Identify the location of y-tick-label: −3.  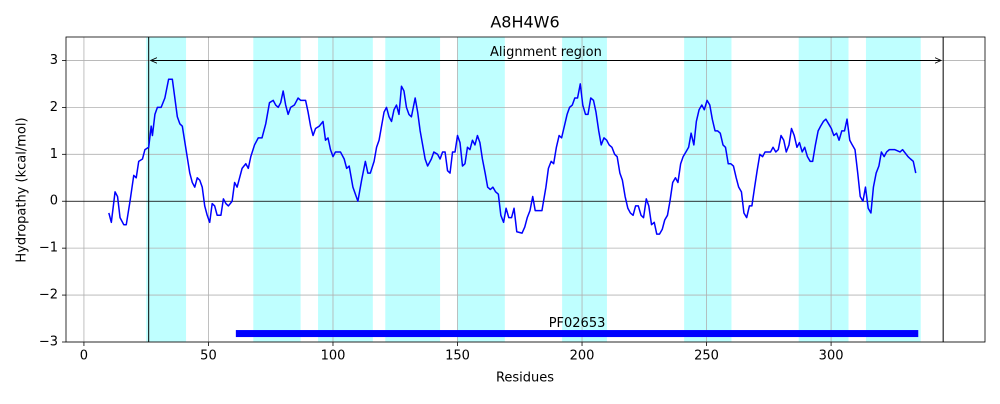
(48, 342).